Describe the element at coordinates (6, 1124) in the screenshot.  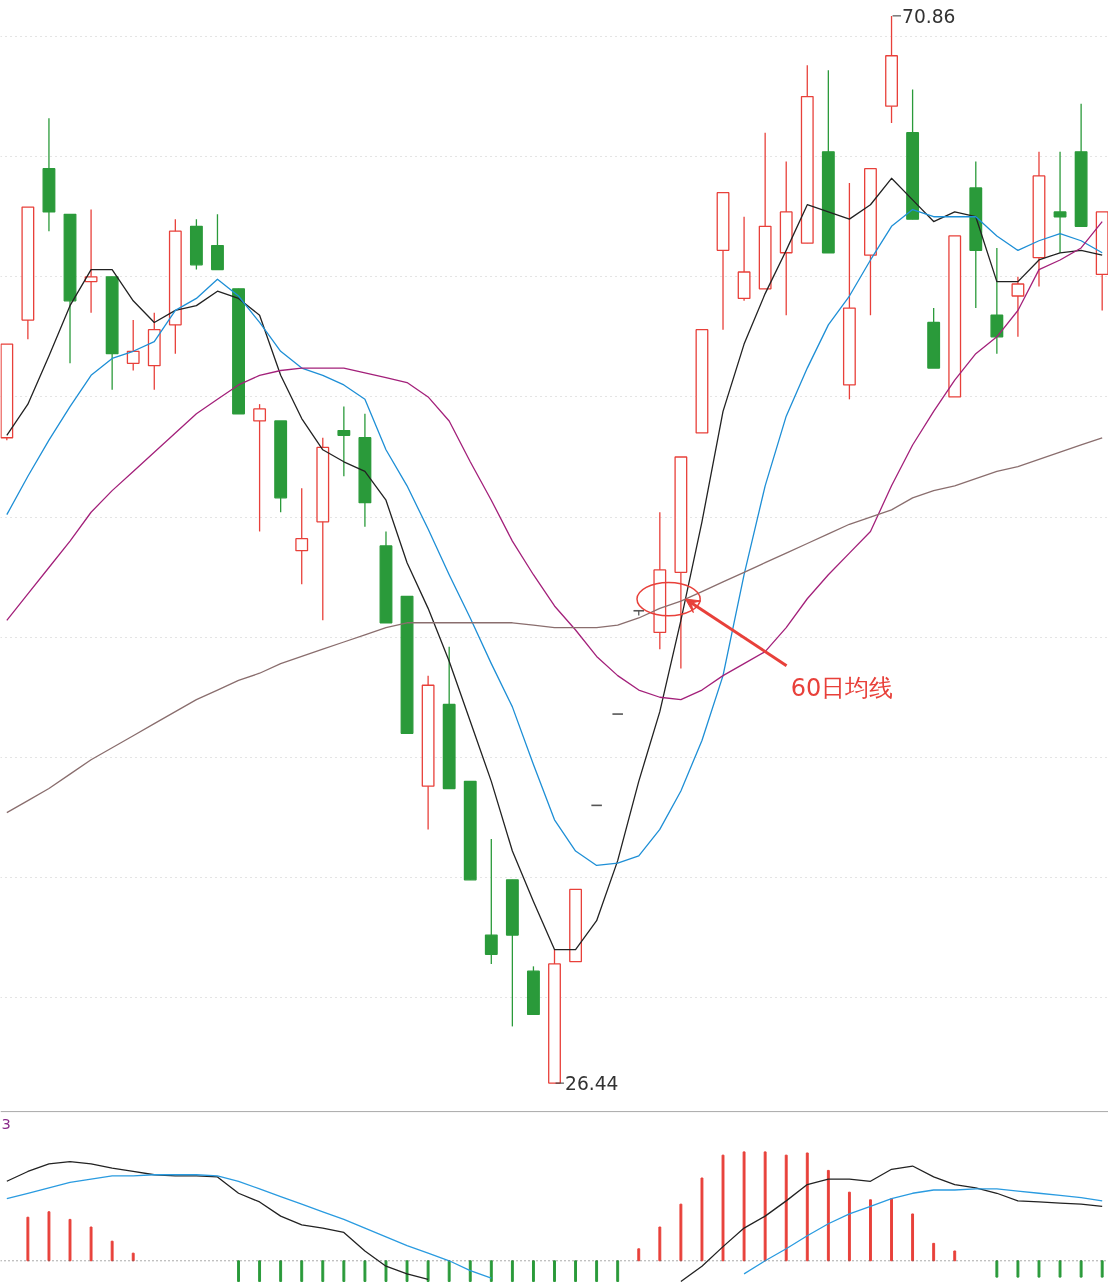
I see `text: 3` at that location.